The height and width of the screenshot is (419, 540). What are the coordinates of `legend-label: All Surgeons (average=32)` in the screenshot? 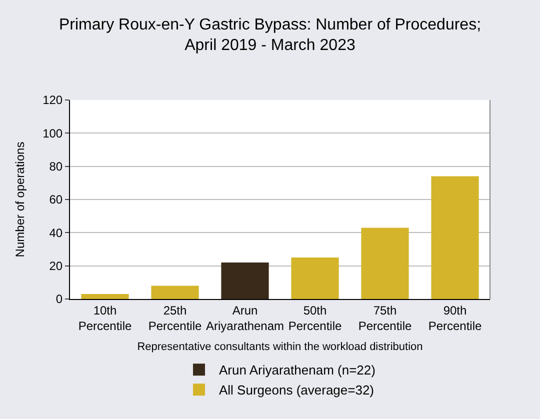 It's located at (296, 390).